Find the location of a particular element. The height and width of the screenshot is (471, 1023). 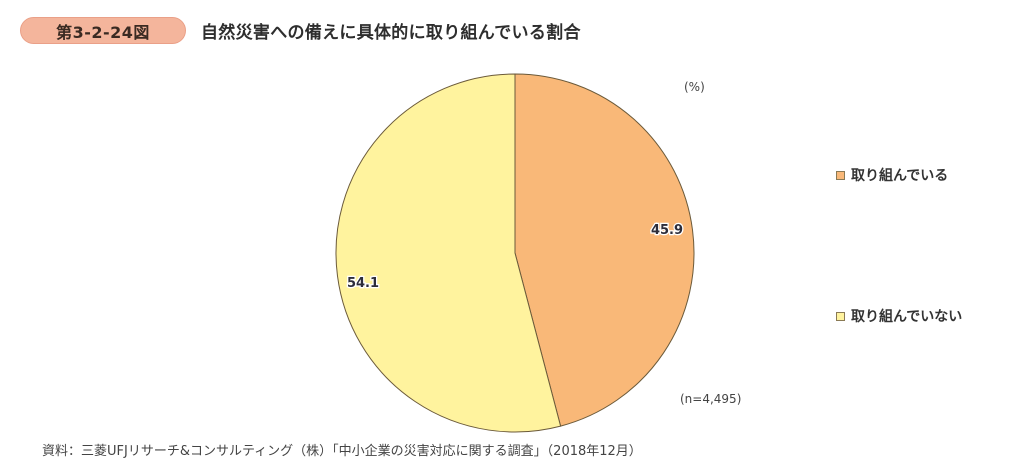

unit-label: (%) is located at coordinates (694, 87).